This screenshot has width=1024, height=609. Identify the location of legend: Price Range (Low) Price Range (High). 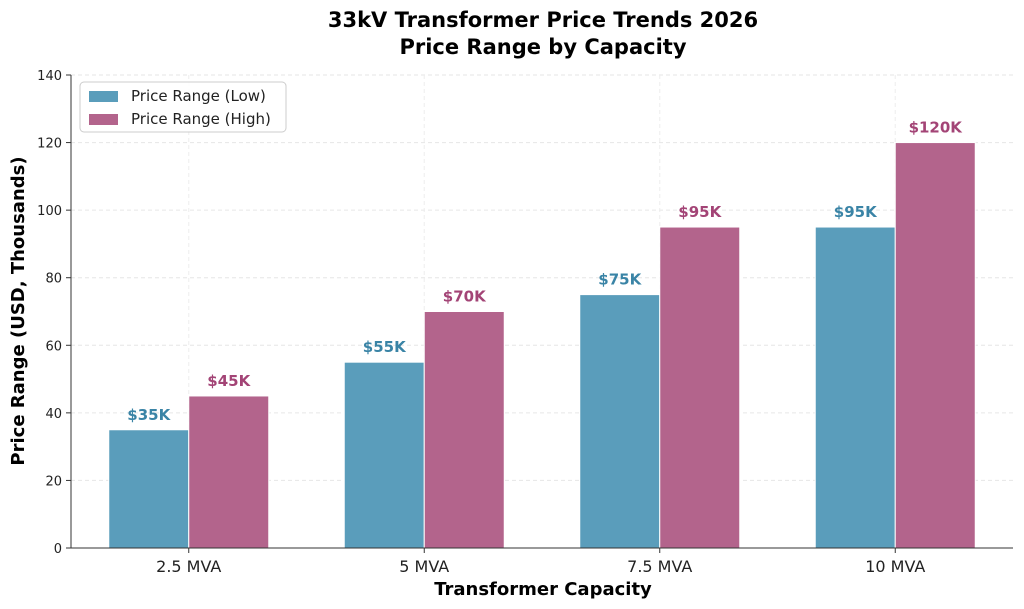
(183, 107).